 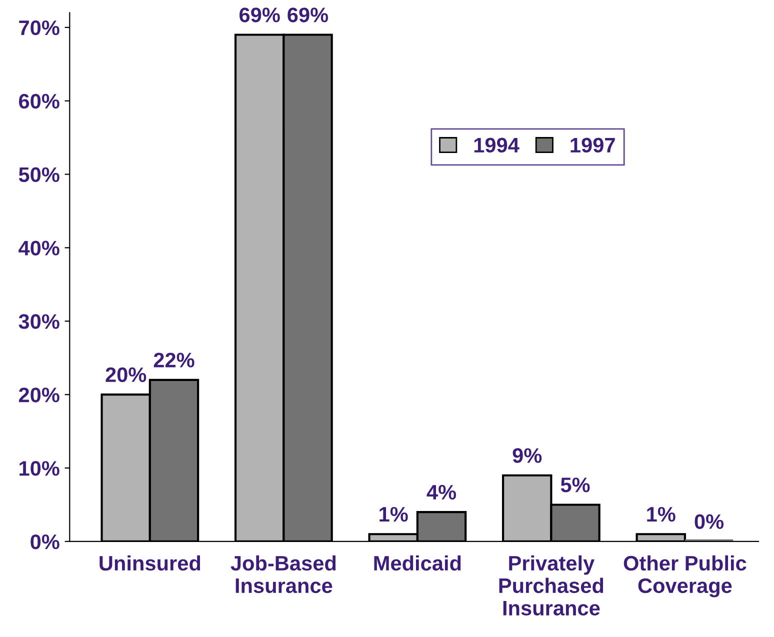 I want to click on legend-label: 1994, so click(x=497, y=145).